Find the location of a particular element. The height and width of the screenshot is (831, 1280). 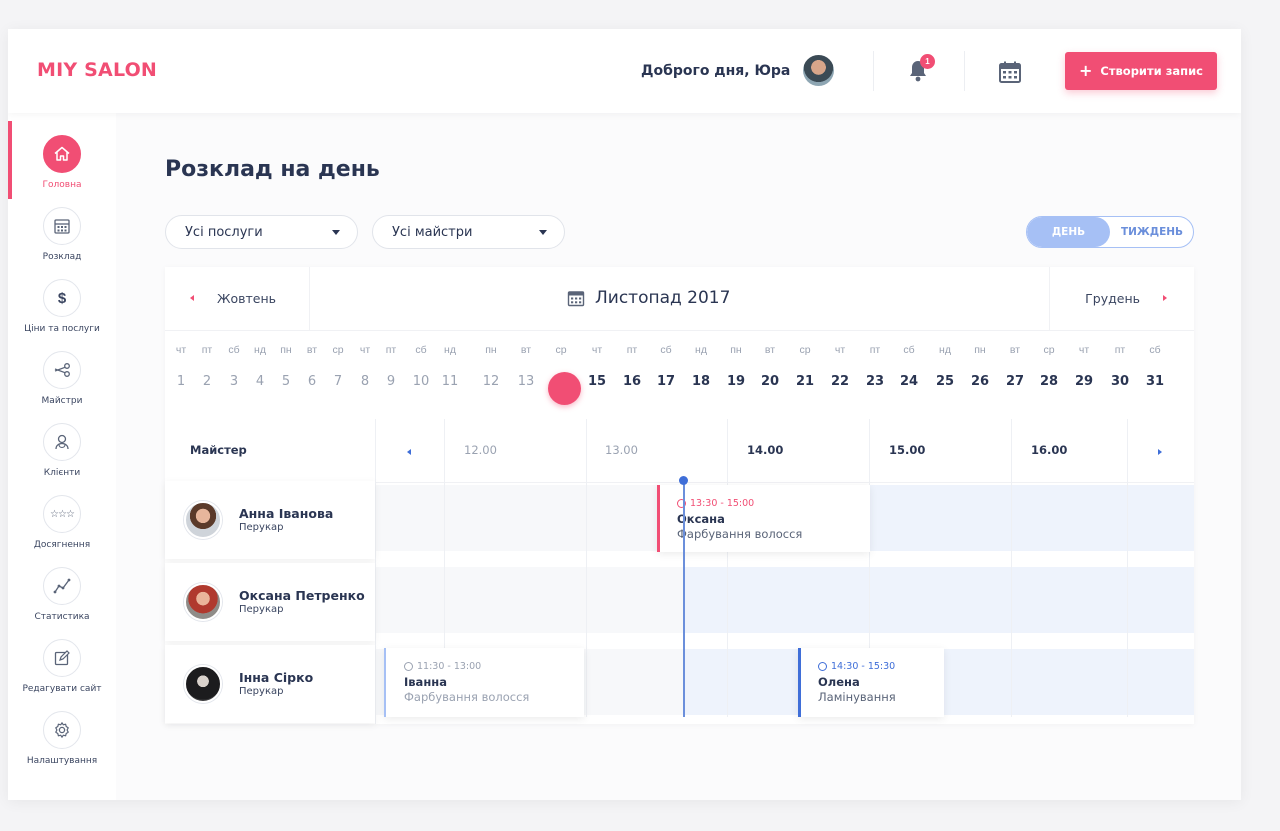

day-number: 5 is located at coordinates (286, 381).